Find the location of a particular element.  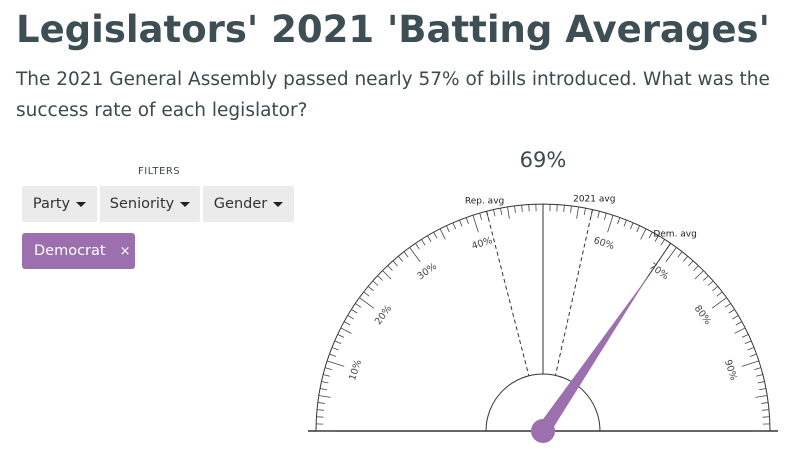

seniority-filter-label: Seniority is located at coordinates (142, 204).